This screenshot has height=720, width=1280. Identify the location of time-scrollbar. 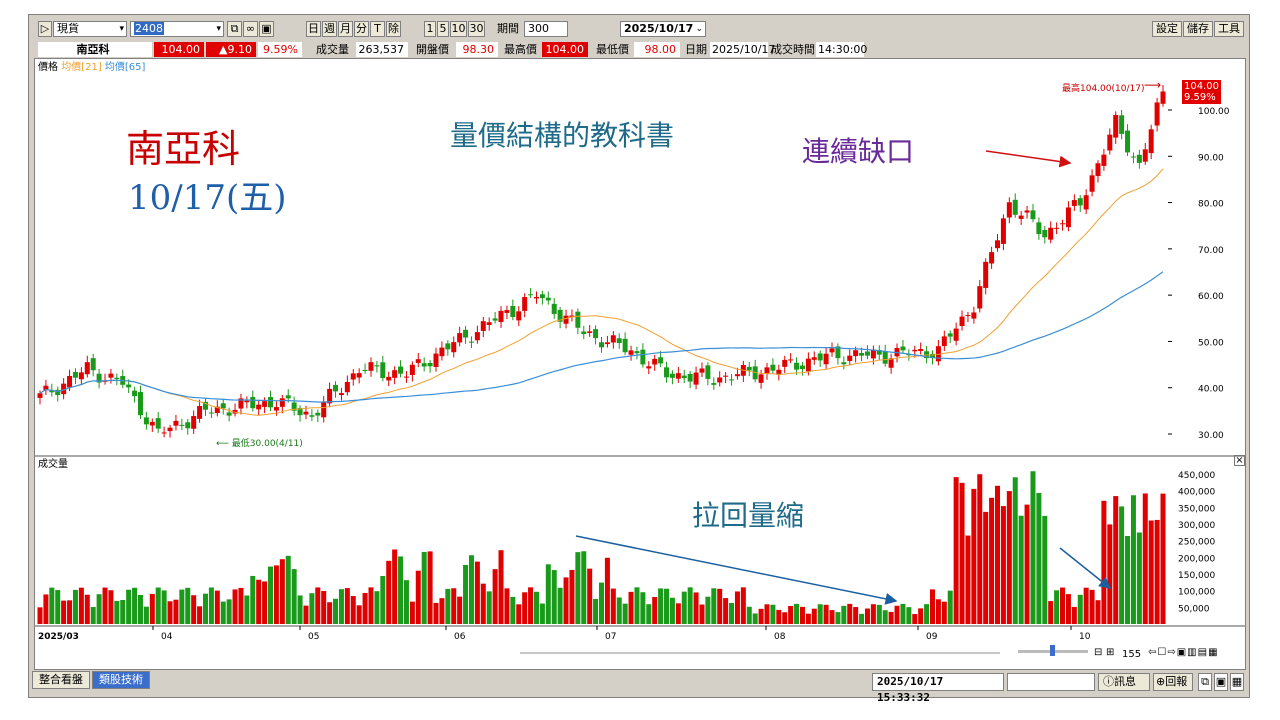
(760, 653).